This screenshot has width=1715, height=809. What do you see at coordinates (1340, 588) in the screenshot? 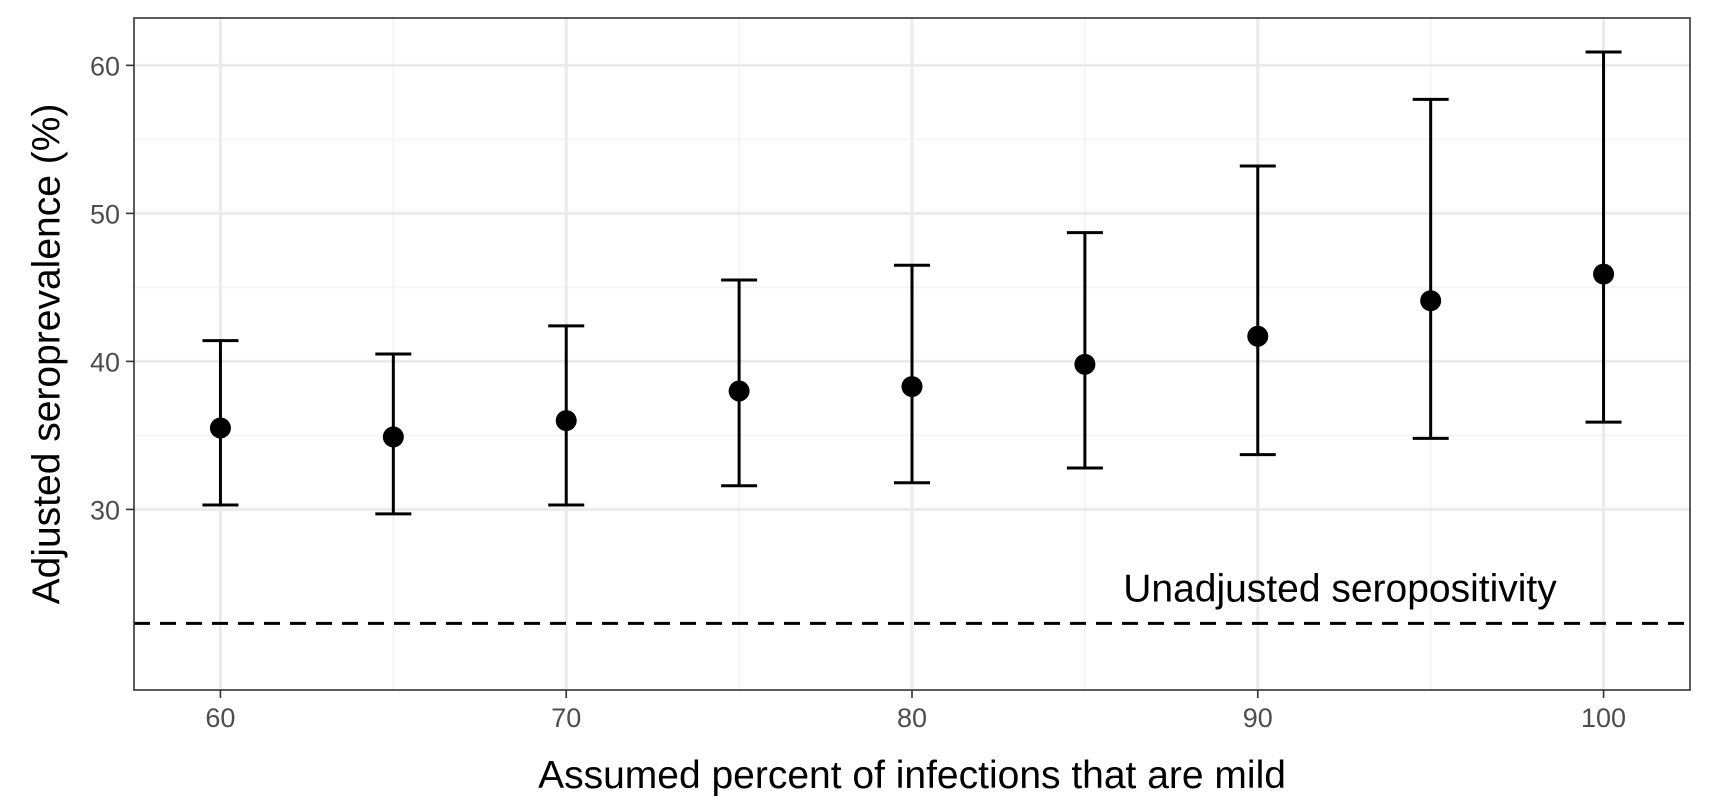
I see `reference-line-label: Unadjusted seropositivity` at bounding box center [1340, 588].